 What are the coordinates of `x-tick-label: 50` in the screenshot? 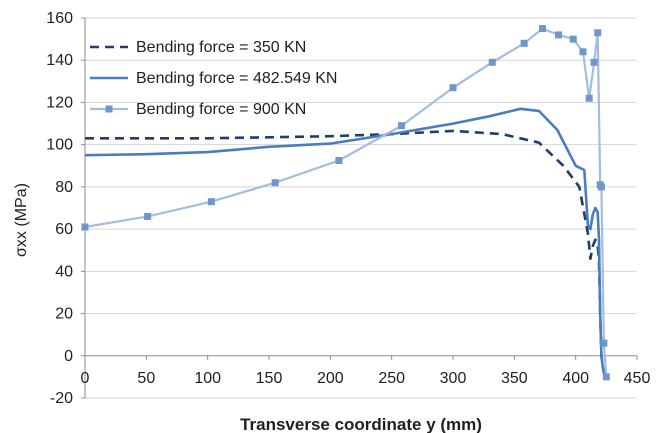 It's located at (146, 378).